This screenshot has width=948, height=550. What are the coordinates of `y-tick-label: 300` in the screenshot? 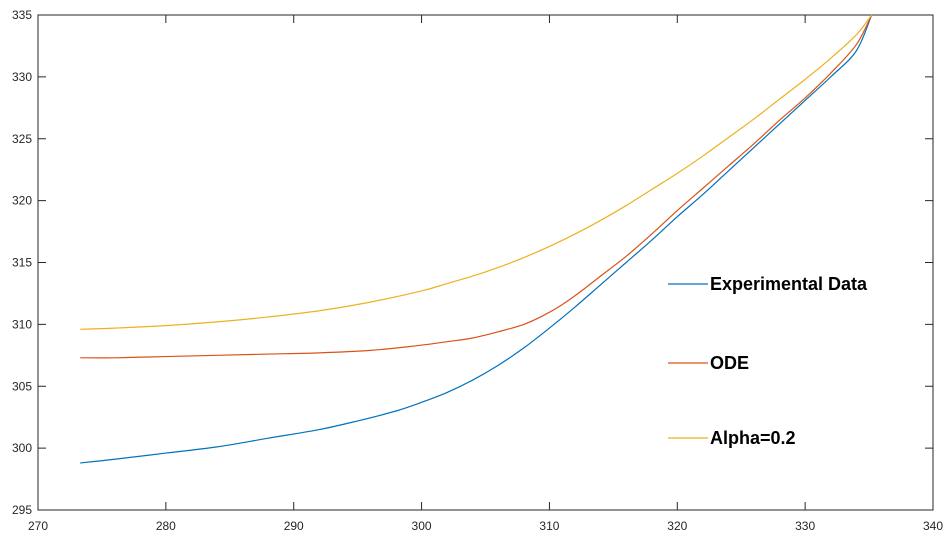 It's located at (22, 448).